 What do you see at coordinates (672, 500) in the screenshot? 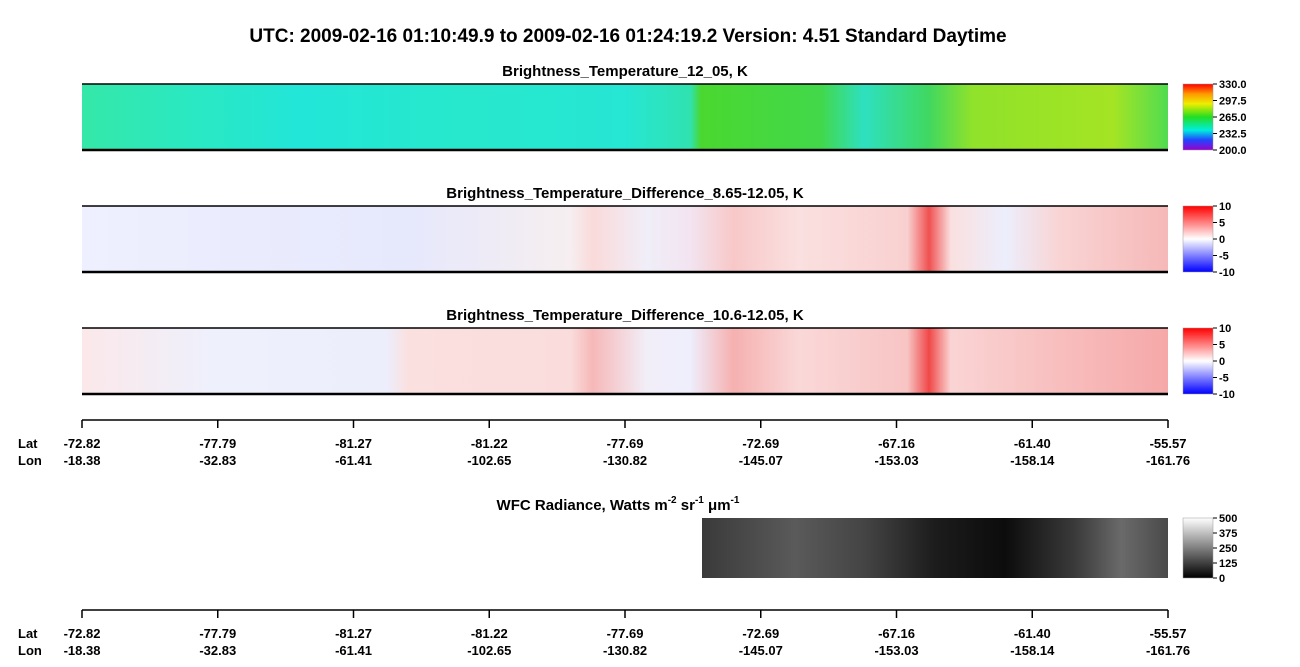
I see `title-part: -2` at bounding box center [672, 500].